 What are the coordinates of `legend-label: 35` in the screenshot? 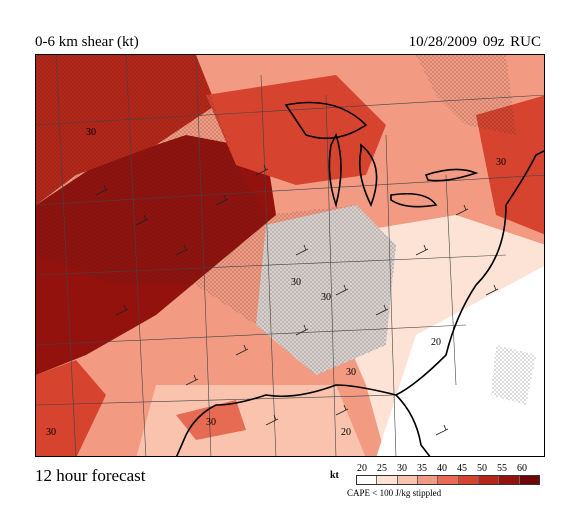 It's located at (422, 468).